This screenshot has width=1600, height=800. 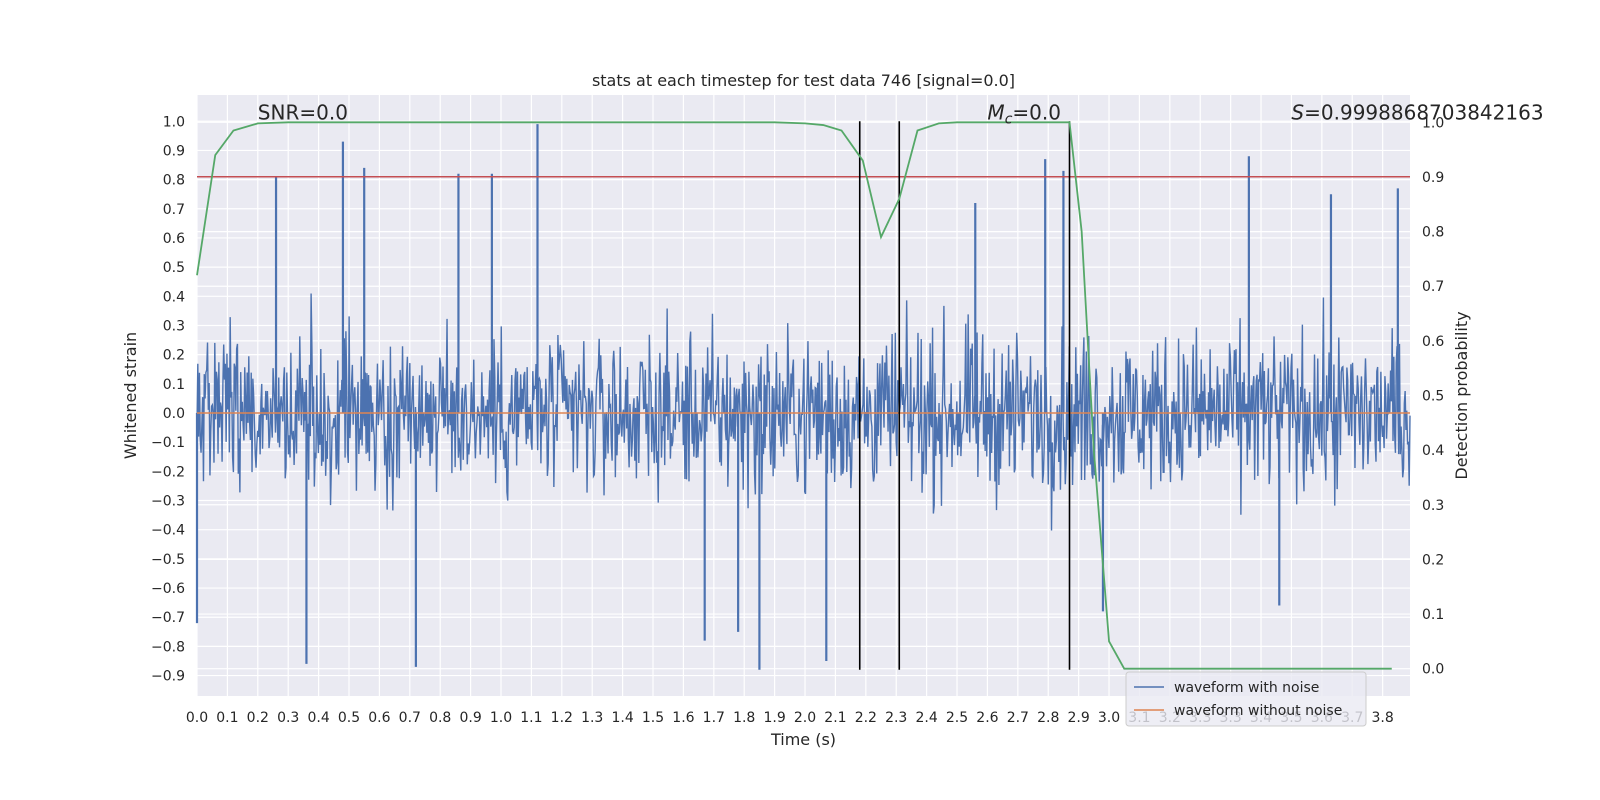 I want to click on x-tick-label: 0.4, so click(x=318, y=718).